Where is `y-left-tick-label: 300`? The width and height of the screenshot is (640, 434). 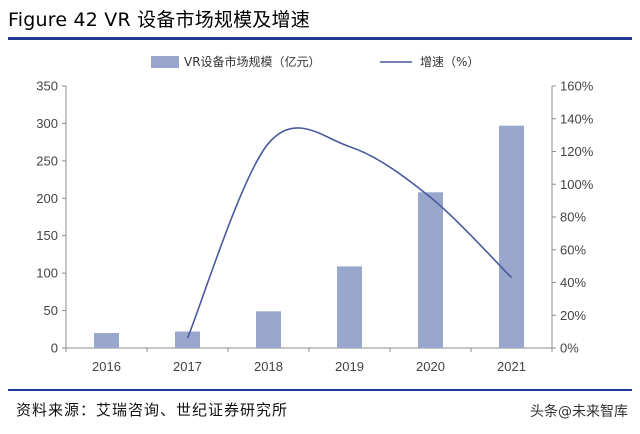
y-left-tick-label: 300 is located at coordinates (47, 123).